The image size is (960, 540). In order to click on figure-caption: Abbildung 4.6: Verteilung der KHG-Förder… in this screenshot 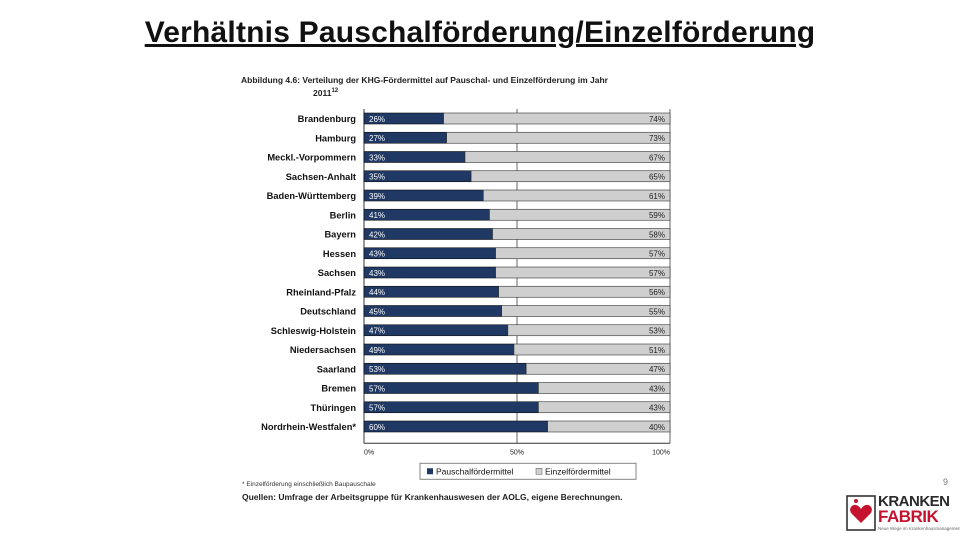, I will do `click(461, 87)`.